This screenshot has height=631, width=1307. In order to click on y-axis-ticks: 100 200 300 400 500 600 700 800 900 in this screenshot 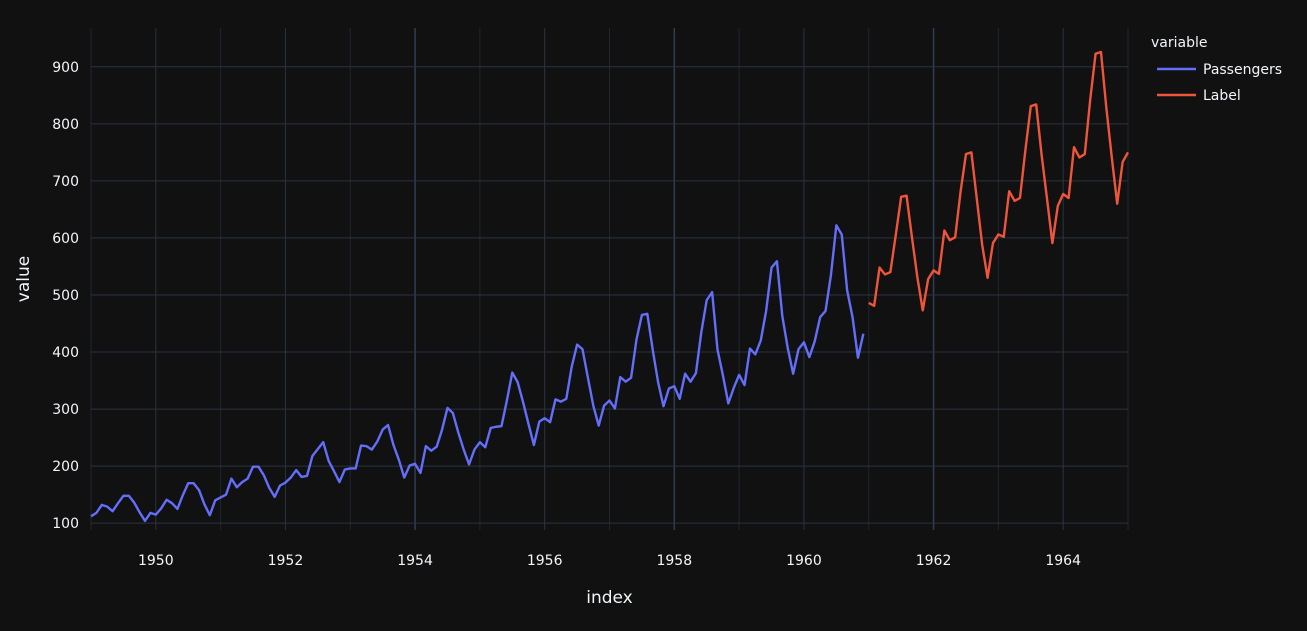, I will do `click(65, 296)`.